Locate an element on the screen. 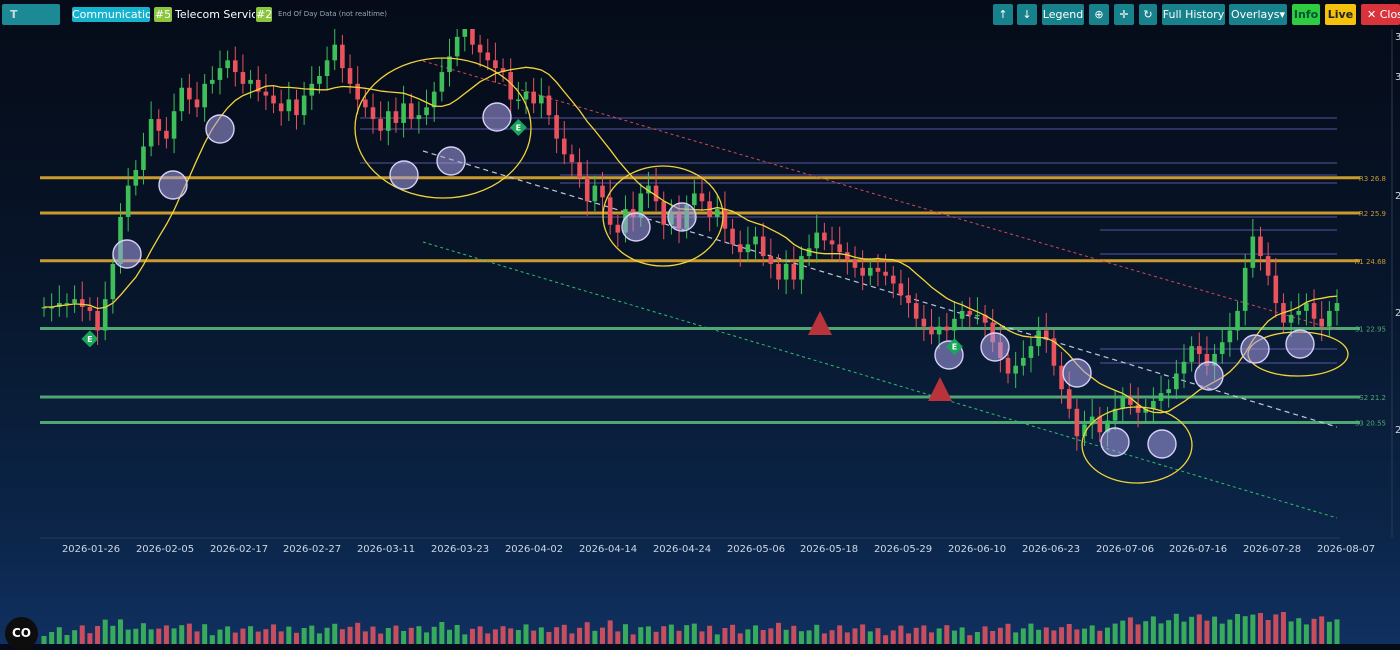 This screenshot has width=1400, height=650. level-label-R3: R3 26.8 is located at coordinates (1372, 179).